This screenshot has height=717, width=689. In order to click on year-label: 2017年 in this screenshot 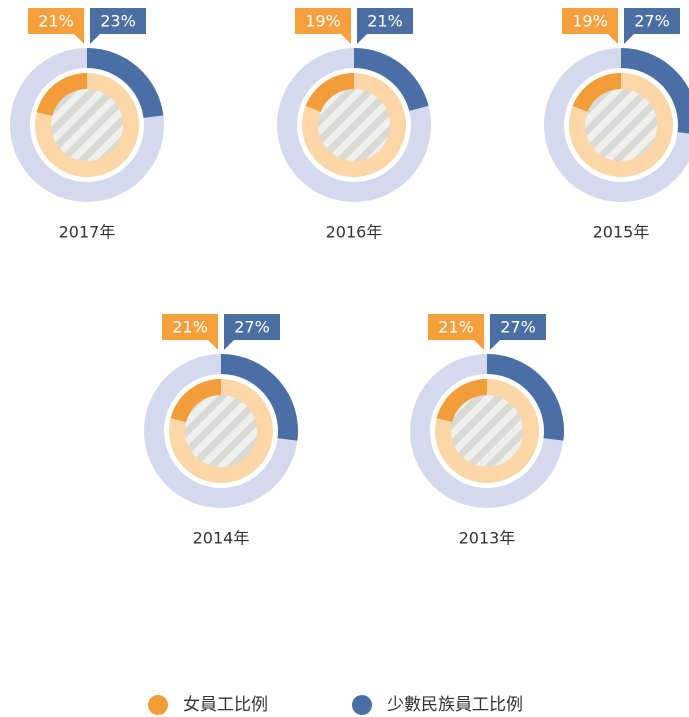, I will do `click(87, 232)`.